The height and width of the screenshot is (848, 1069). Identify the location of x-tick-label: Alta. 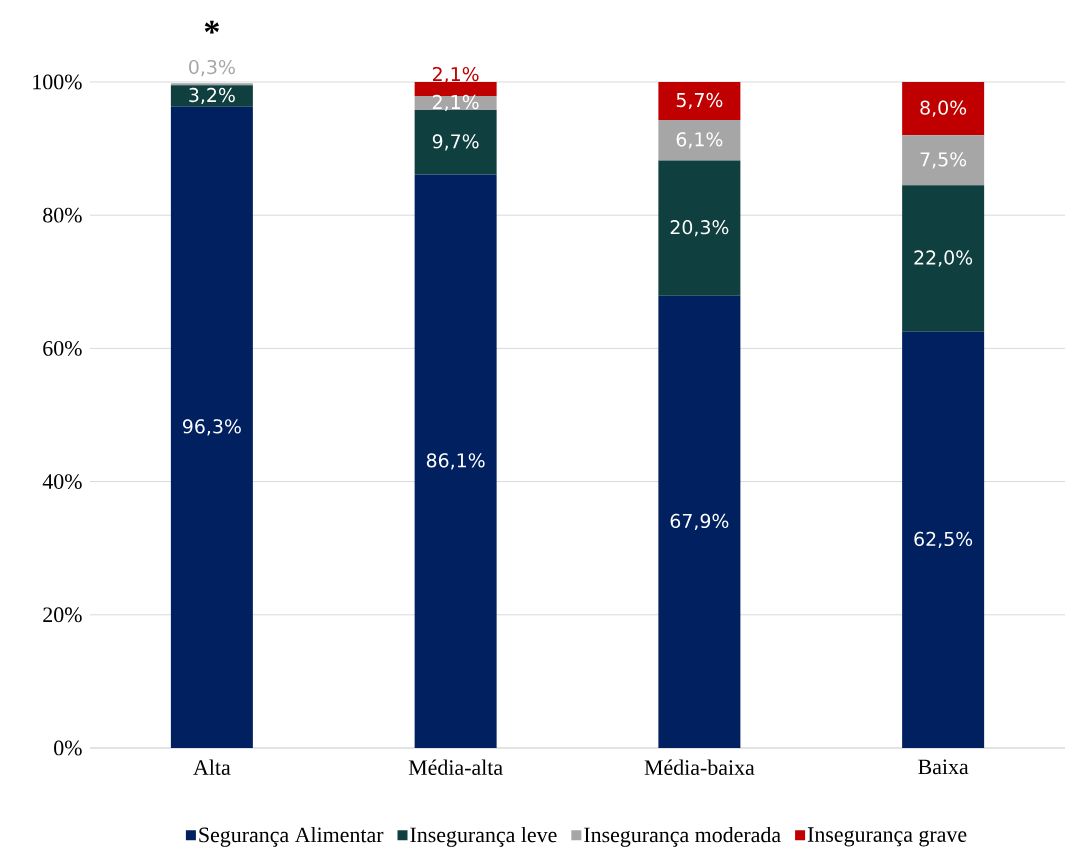
(212, 767).